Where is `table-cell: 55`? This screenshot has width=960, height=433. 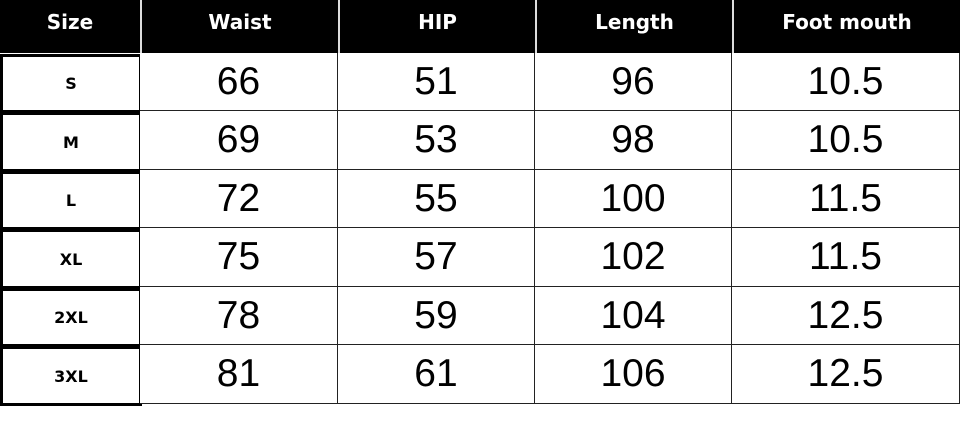
table-cell: 55 is located at coordinates (436, 199).